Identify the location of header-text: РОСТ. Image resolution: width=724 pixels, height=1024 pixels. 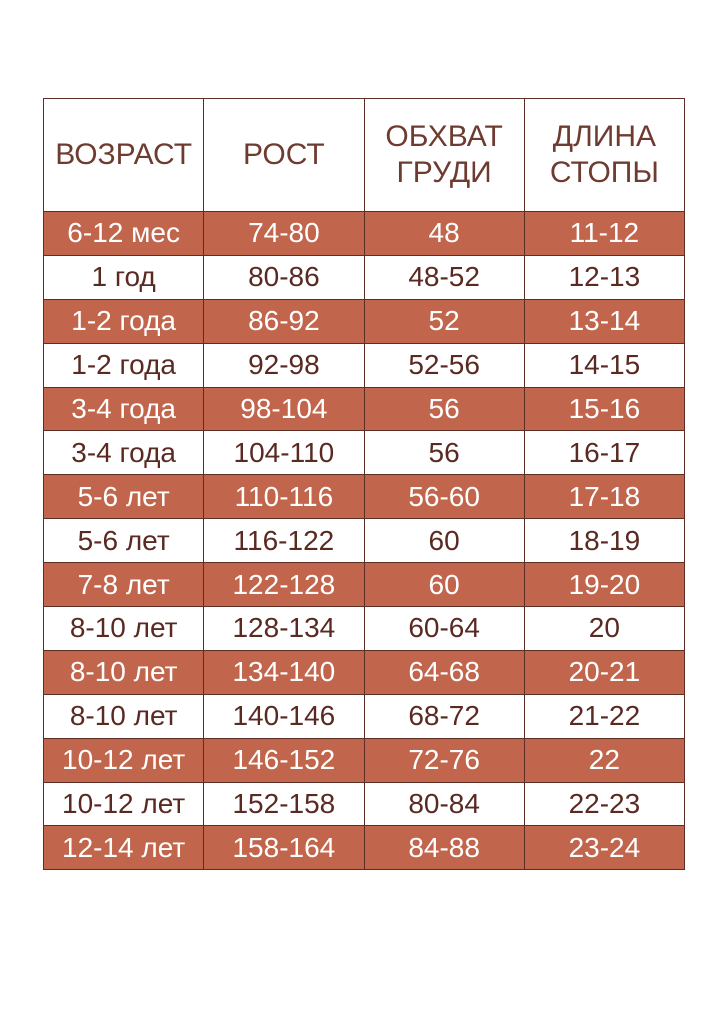
(284, 154).